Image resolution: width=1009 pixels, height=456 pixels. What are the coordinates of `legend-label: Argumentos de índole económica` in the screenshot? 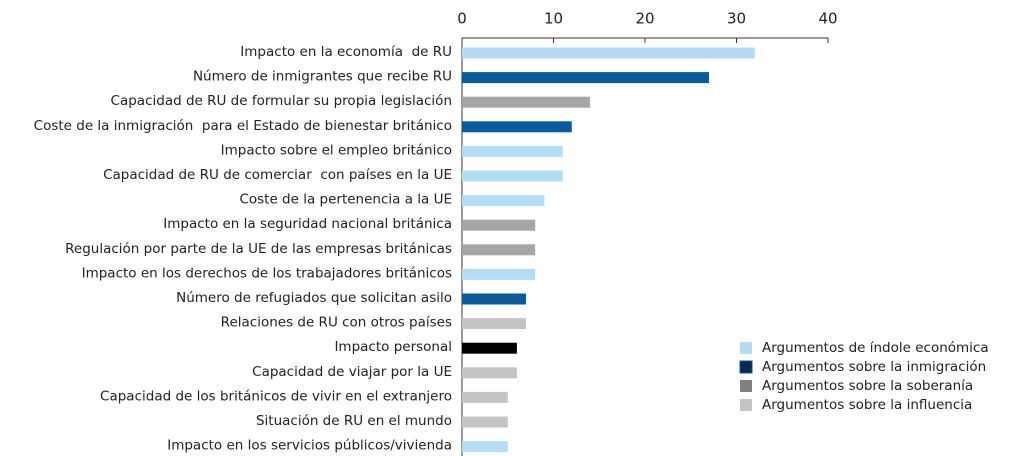 It's located at (875, 348).